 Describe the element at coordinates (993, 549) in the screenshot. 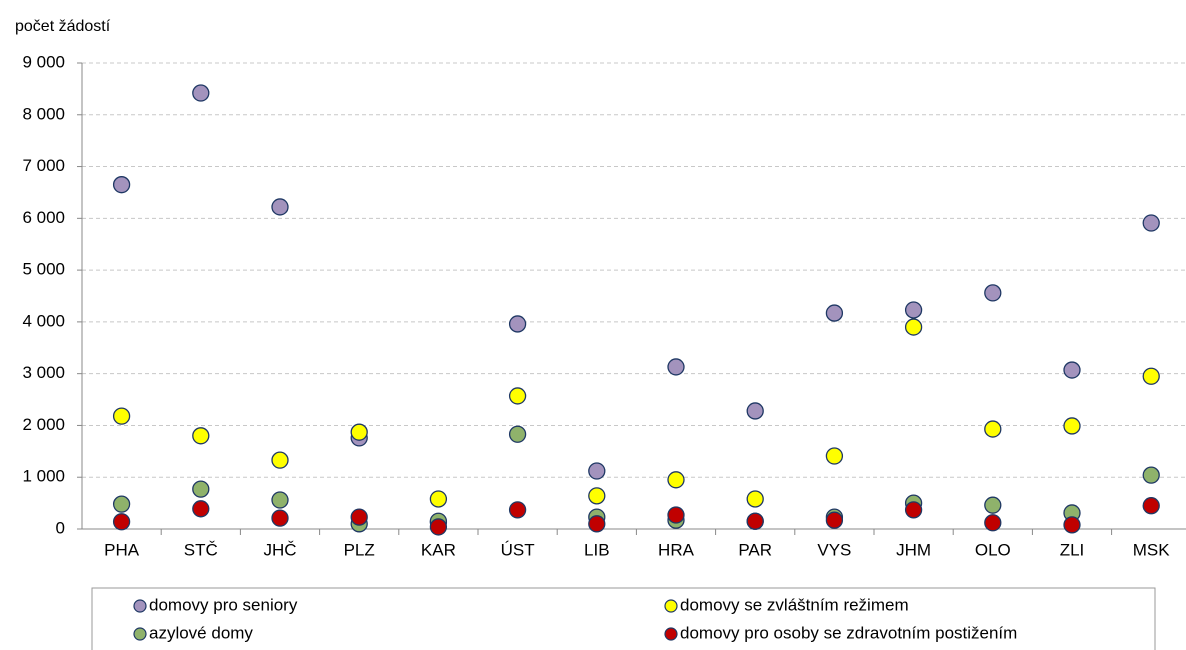

I see `x-tick-label: OLO` at that location.